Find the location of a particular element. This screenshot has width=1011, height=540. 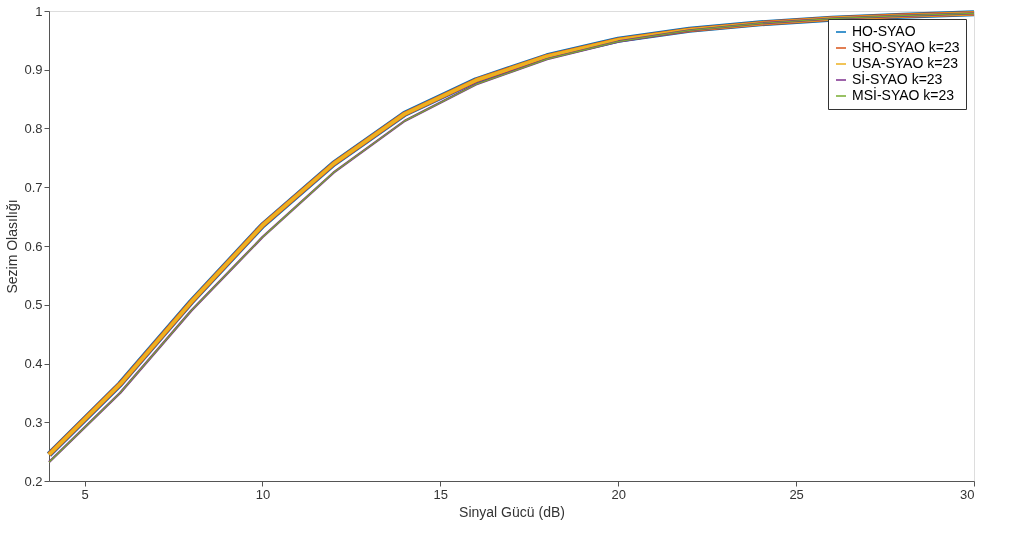

y-tick-label: 0.5 is located at coordinates (33, 305).